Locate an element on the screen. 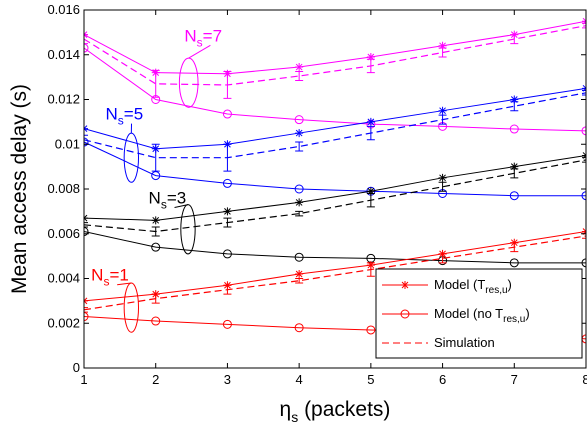 Image resolution: width=587 pixels, height=428 pixels. annotation-rest: =1 is located at coordinates (118, 275).